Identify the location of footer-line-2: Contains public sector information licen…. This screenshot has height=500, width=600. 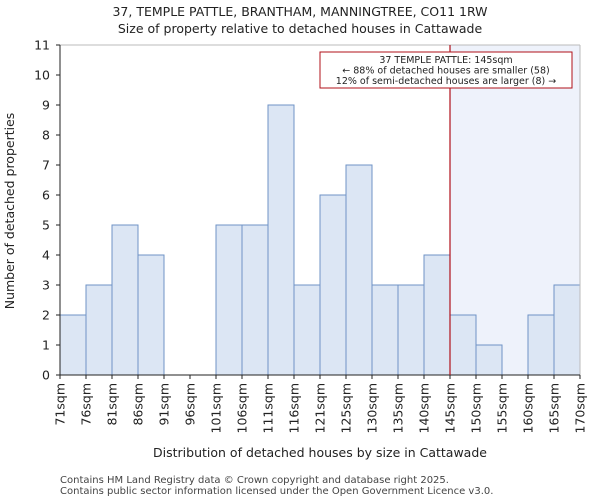
(276, 491).